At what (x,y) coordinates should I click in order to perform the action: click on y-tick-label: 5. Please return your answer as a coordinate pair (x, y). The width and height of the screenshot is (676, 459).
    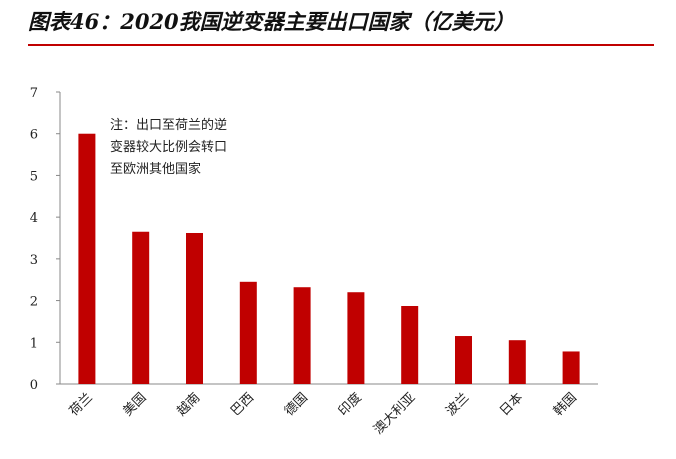
    Looking at the image, I should click on (34, 176).